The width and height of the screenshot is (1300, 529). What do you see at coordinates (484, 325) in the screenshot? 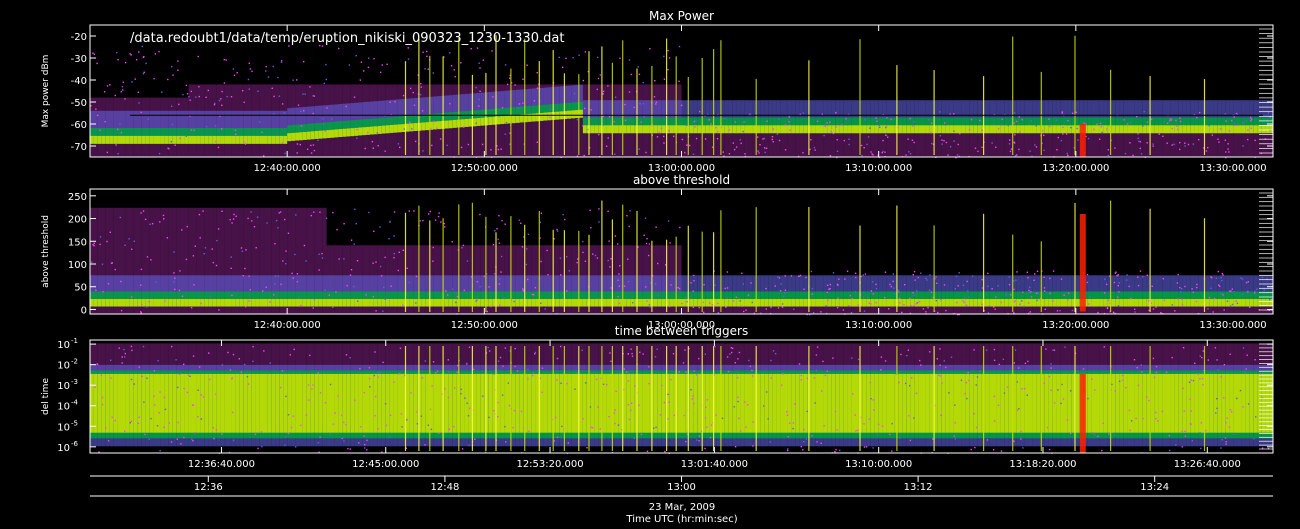
I see `x-tick-label: 12:50:00.000` at bounding box center [484, 325].